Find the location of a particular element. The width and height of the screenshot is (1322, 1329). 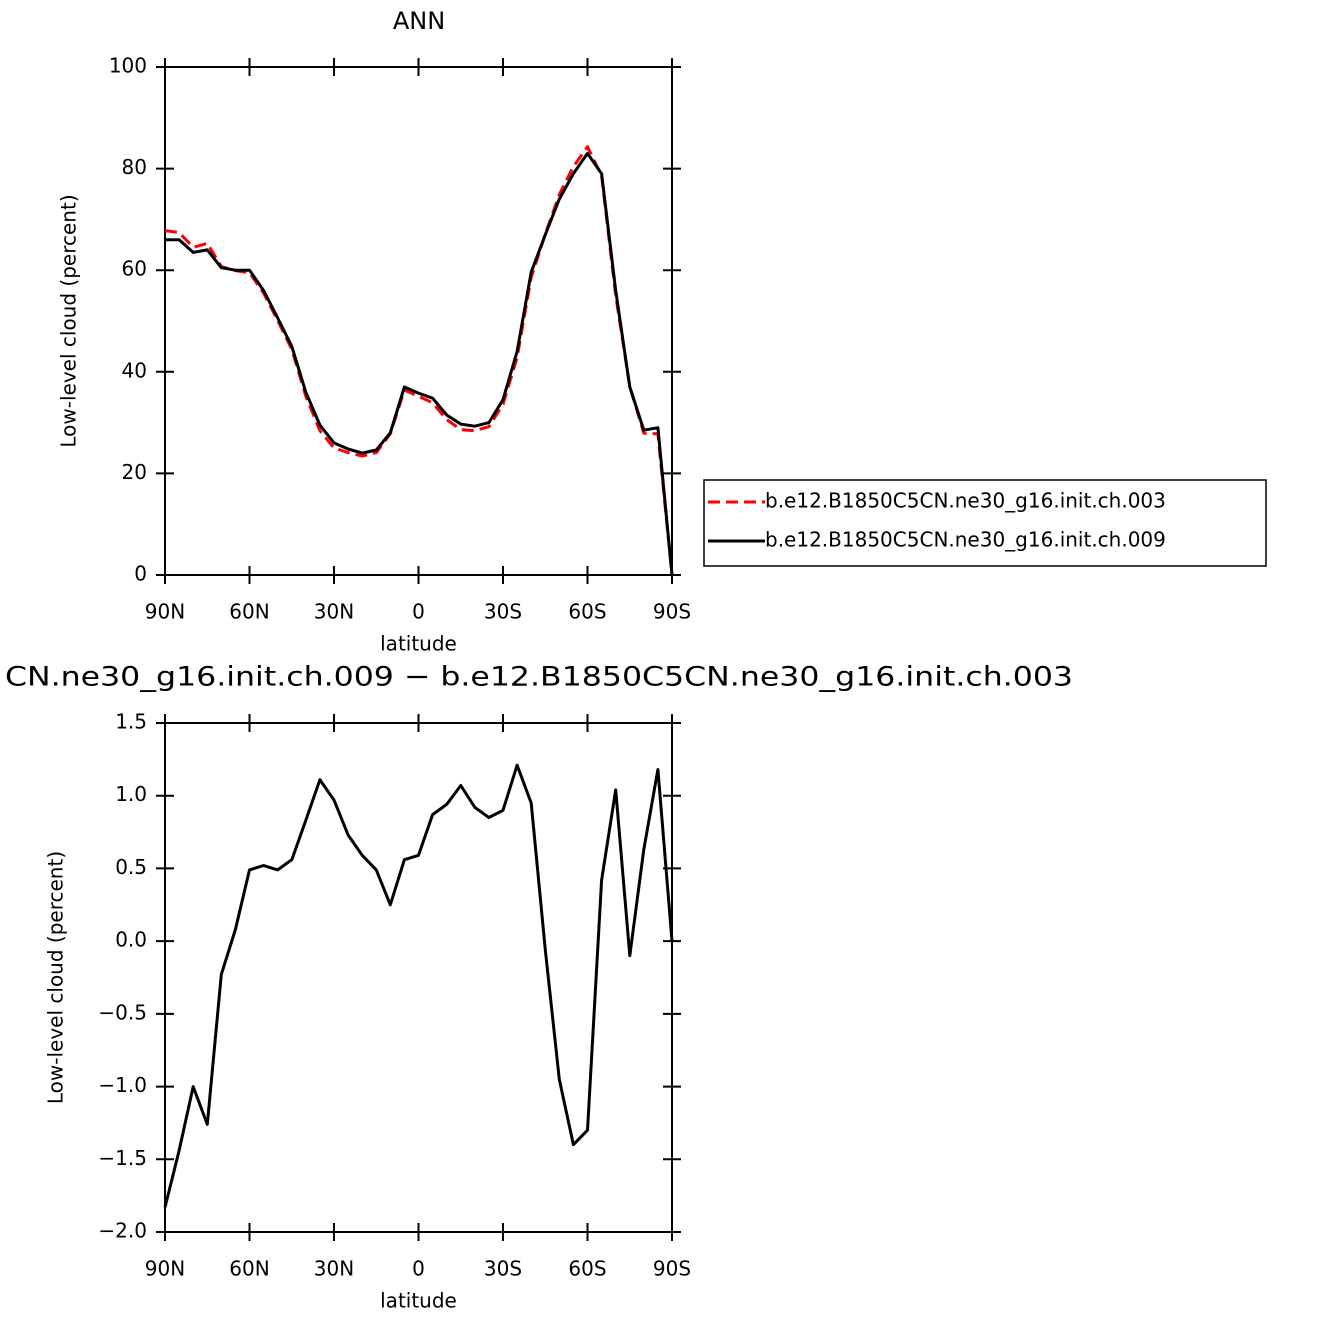

legend-label: b.e12.B1850C5CN.ne30_g16.init.ch.009 is located at coordinates (965, 540).